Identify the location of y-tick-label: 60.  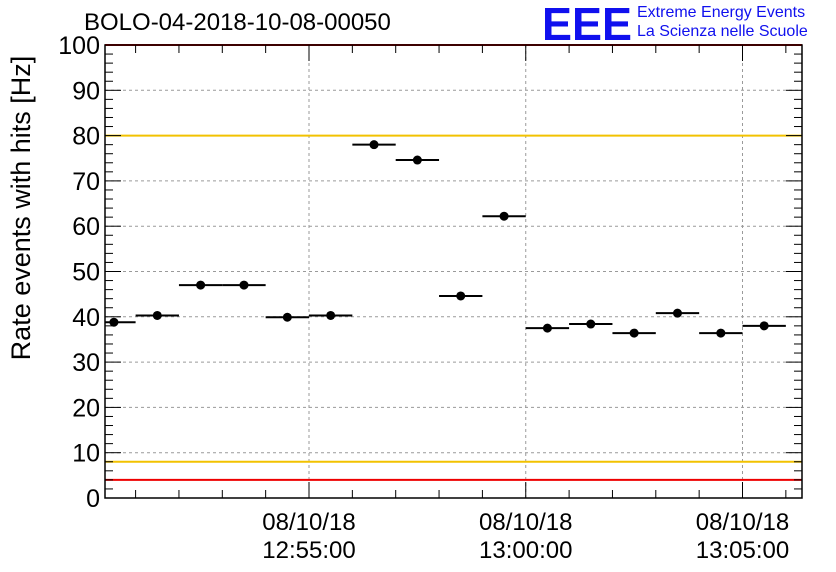
(86, 227).